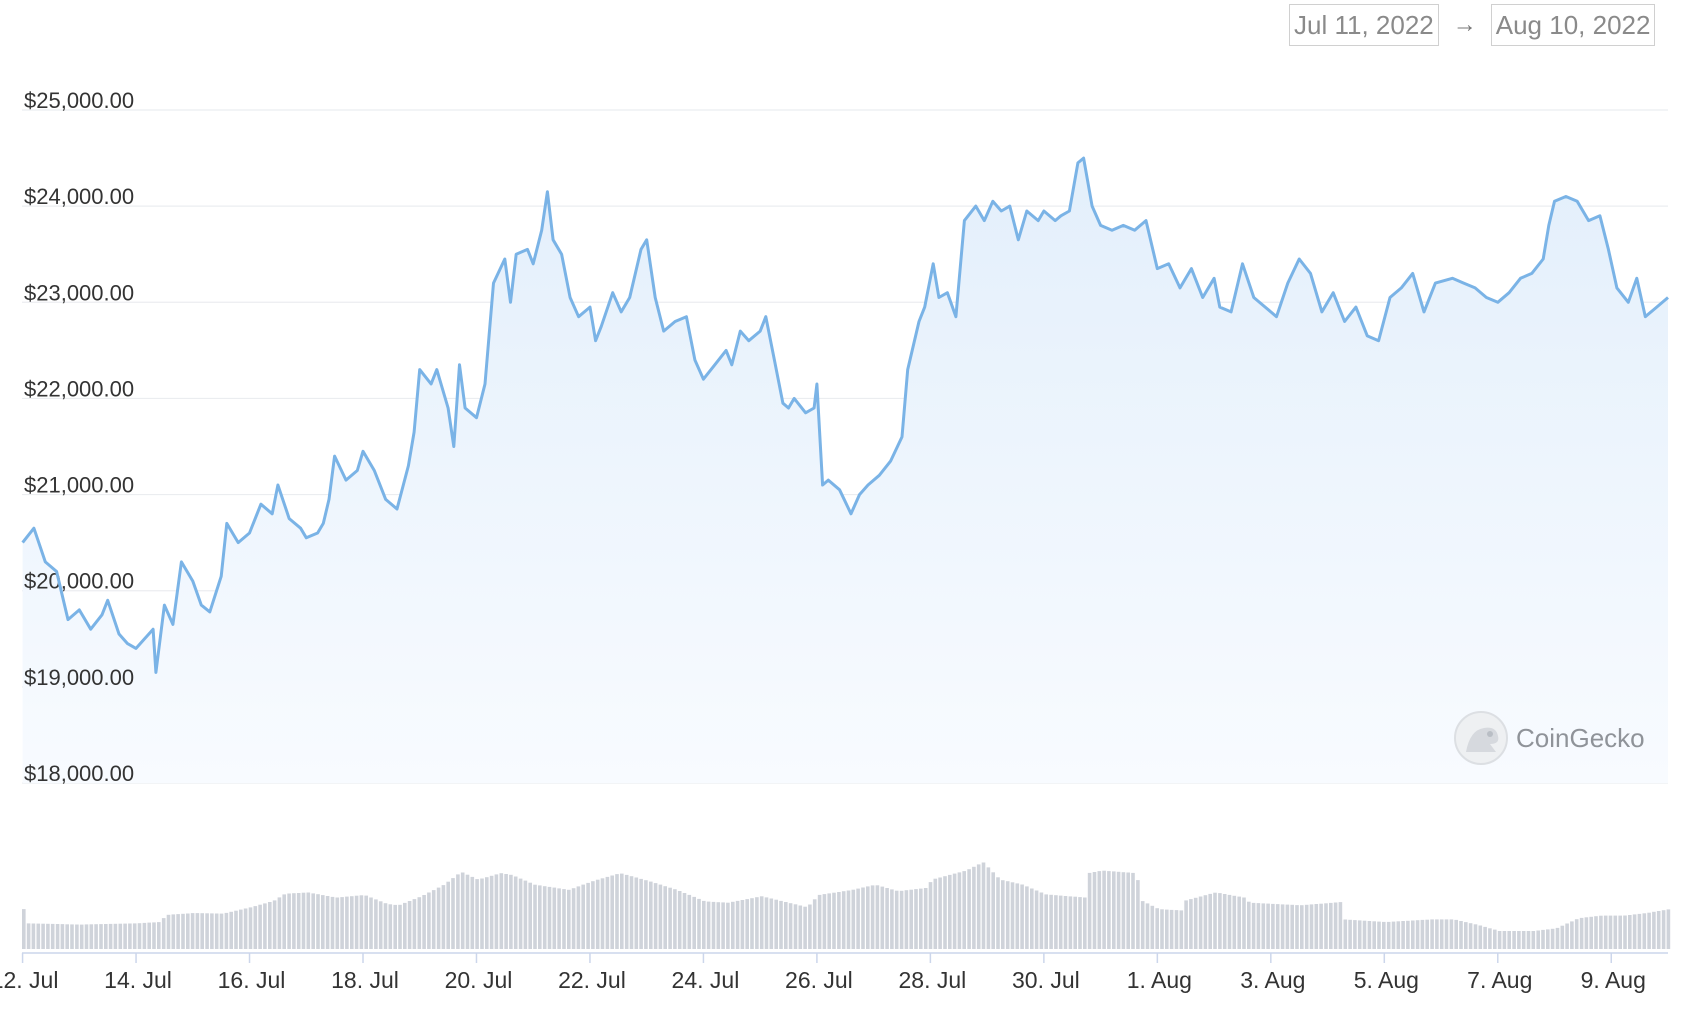 This screenshot has width=1682, height=1014. I want to click on x-tick-label: 12. Jul, so click(29, 980).